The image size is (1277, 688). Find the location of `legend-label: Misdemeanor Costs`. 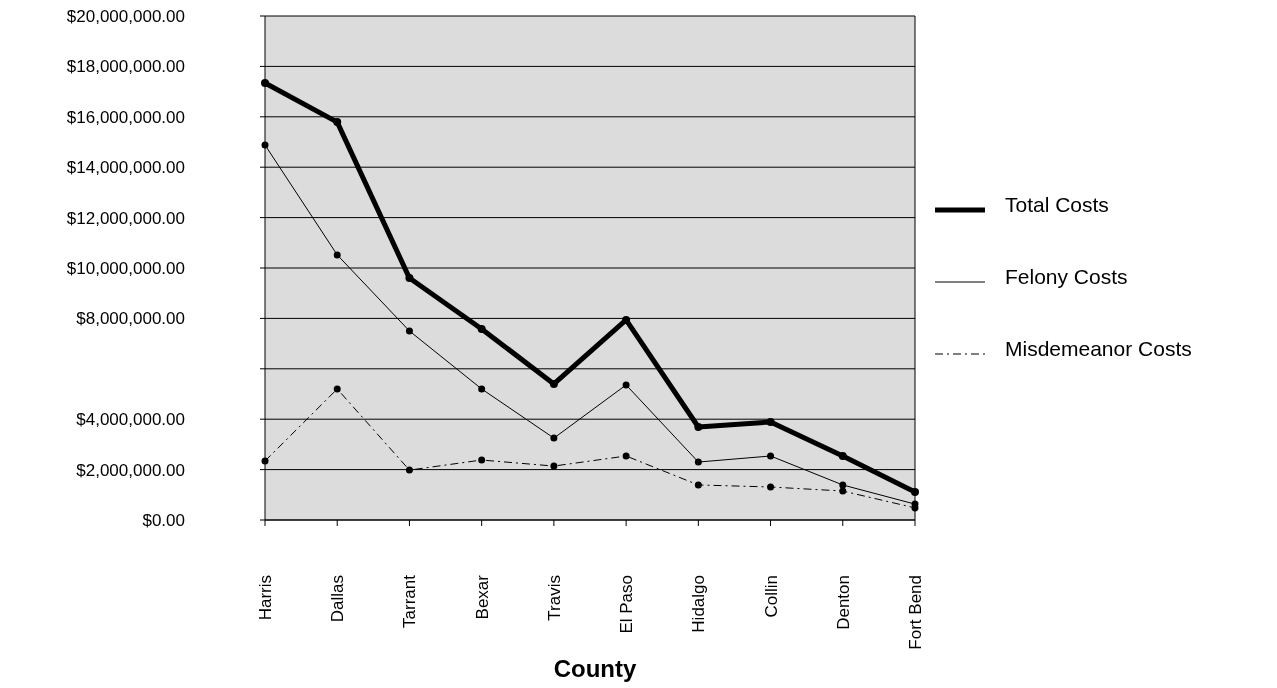

legend-label: Misdemeanor Costs is located at coordinates (1098, 349).